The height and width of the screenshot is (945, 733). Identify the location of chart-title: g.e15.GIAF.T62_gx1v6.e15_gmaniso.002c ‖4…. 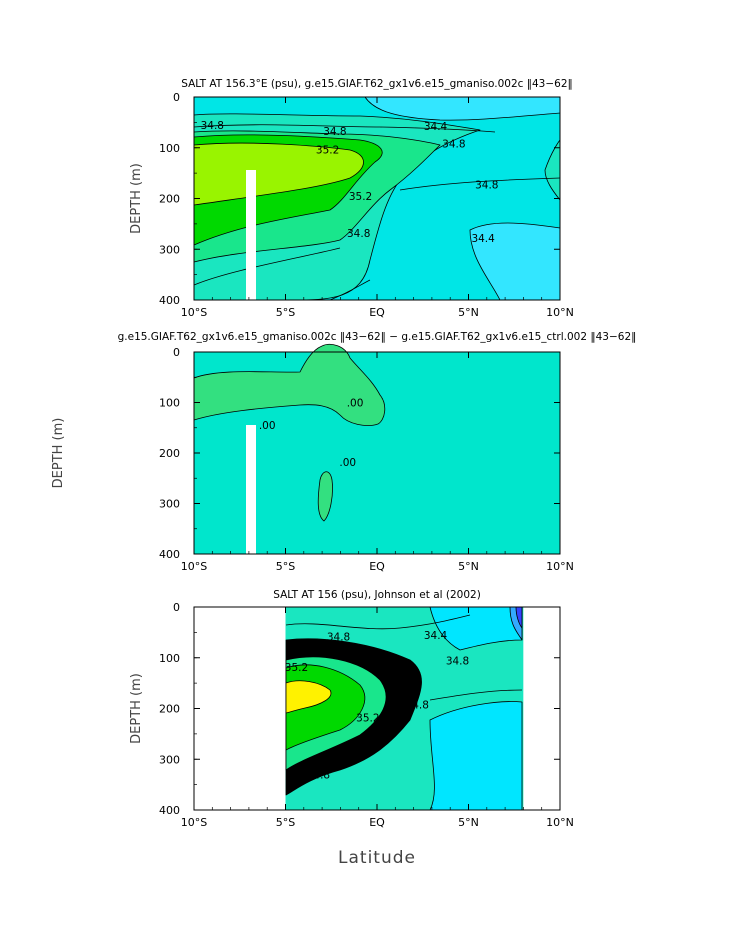
(377, 337).